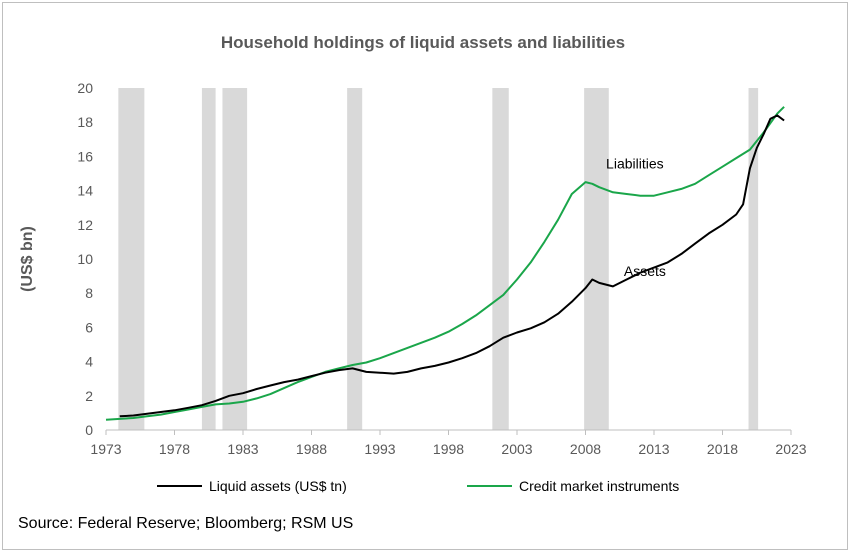 The height and width of the screenshot is (555, 853). What do you see at coordinates (85, 156) in the screenshot?
I see `y-tick-label: 16` at bounding box center [85, 156].